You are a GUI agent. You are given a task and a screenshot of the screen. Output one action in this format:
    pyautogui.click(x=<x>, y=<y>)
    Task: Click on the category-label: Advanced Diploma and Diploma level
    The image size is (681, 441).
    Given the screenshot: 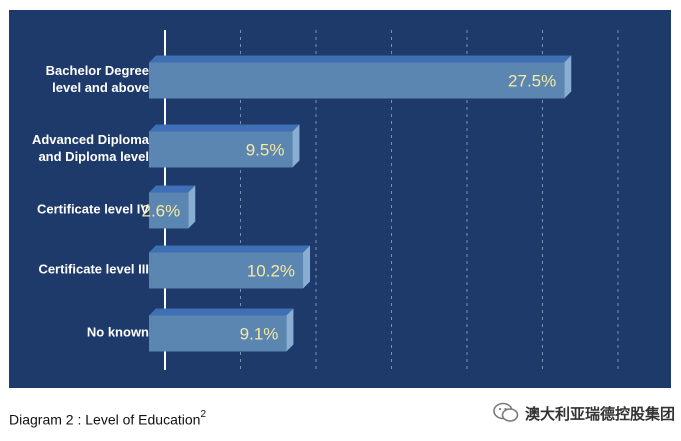 What is the action you would take?
    pyautogui.click(x=90, y=148)
    